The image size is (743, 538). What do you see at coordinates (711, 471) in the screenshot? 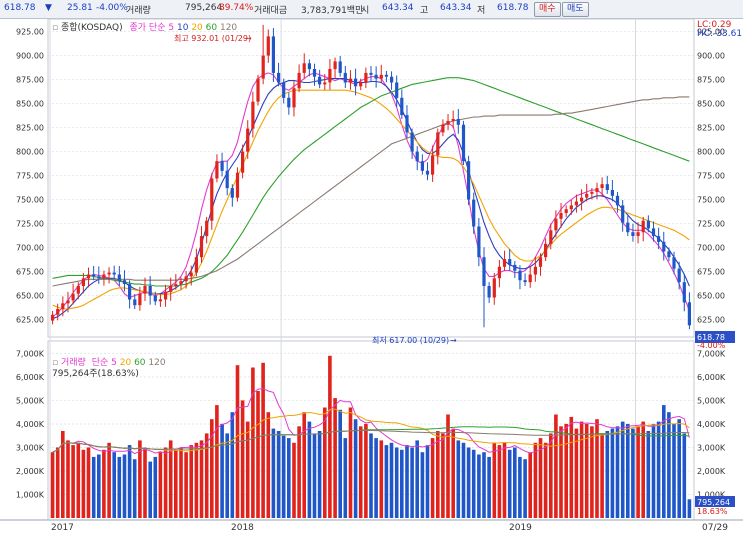
I see `volume-tick-right: 2,000K` at bounding box center [711, 471].